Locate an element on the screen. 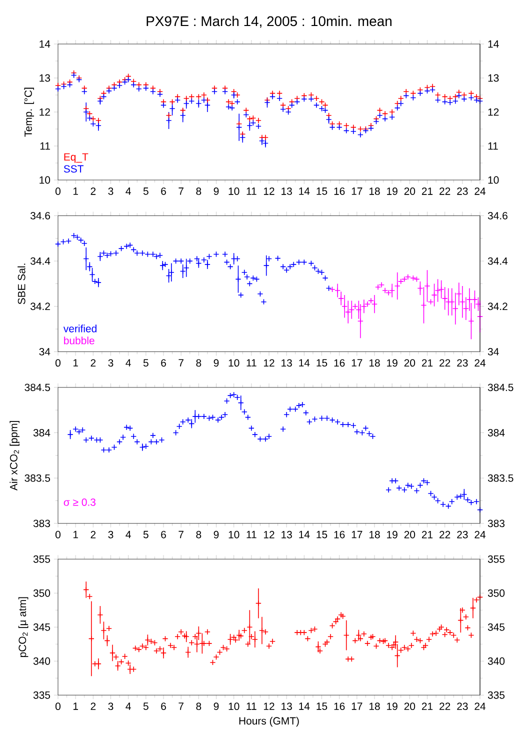  y2-tick-label: 383.5 is located at coordinates (501, 478).